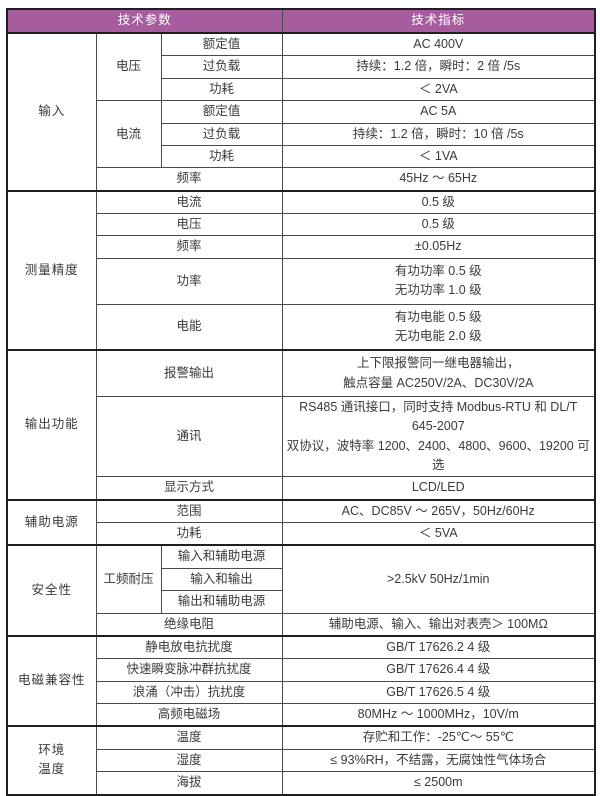 The image size is (600, 796). I want to click on value-cell: >2.5kV 50Hz/1min, so click(438, 579).